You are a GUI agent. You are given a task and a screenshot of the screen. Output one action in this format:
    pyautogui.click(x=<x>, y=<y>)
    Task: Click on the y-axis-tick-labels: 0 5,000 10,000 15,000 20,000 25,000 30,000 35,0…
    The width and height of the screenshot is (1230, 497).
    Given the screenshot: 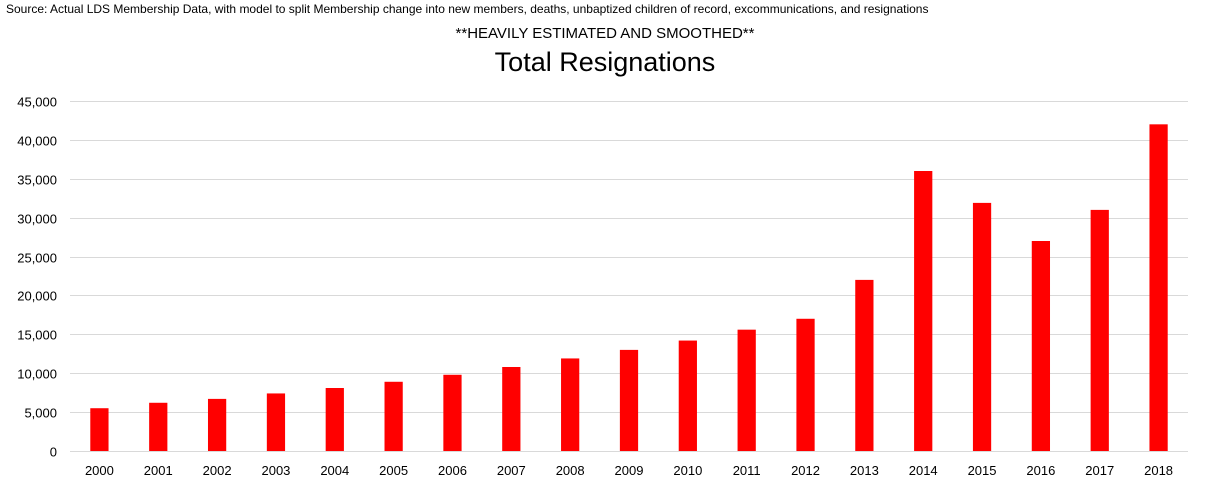 What is the action you would take?
    pyautogui.click(x=37, y=277)
    